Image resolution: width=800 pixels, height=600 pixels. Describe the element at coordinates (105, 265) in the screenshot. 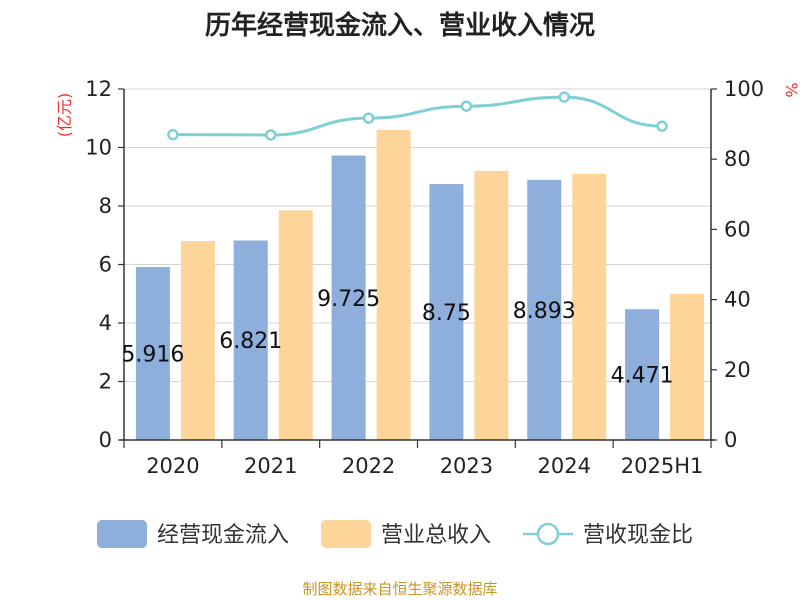

I see `left-tick-label: 6` at that location.